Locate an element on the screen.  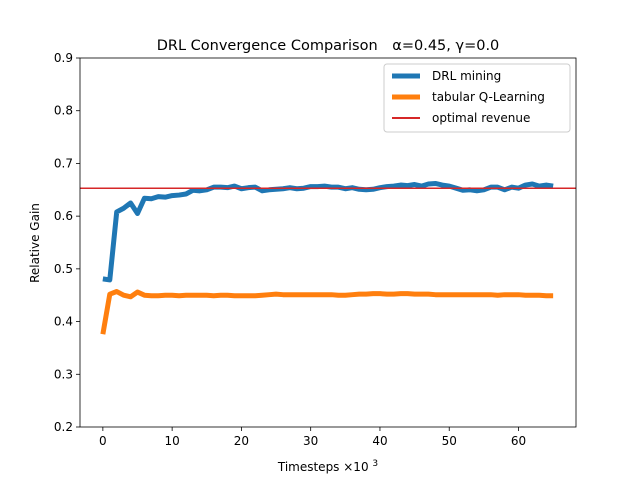
y-tick-label: 0.9 is located at coordinates (63, 58).